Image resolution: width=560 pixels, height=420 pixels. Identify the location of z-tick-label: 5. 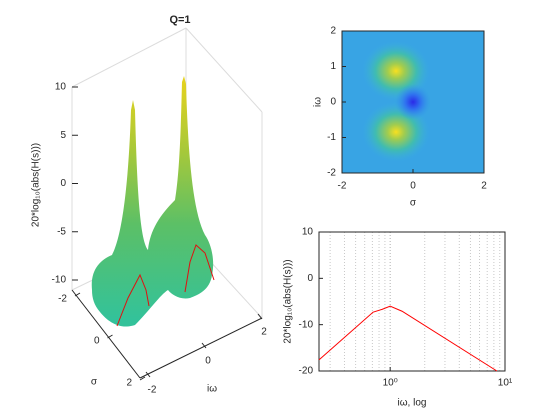
(63, 135).